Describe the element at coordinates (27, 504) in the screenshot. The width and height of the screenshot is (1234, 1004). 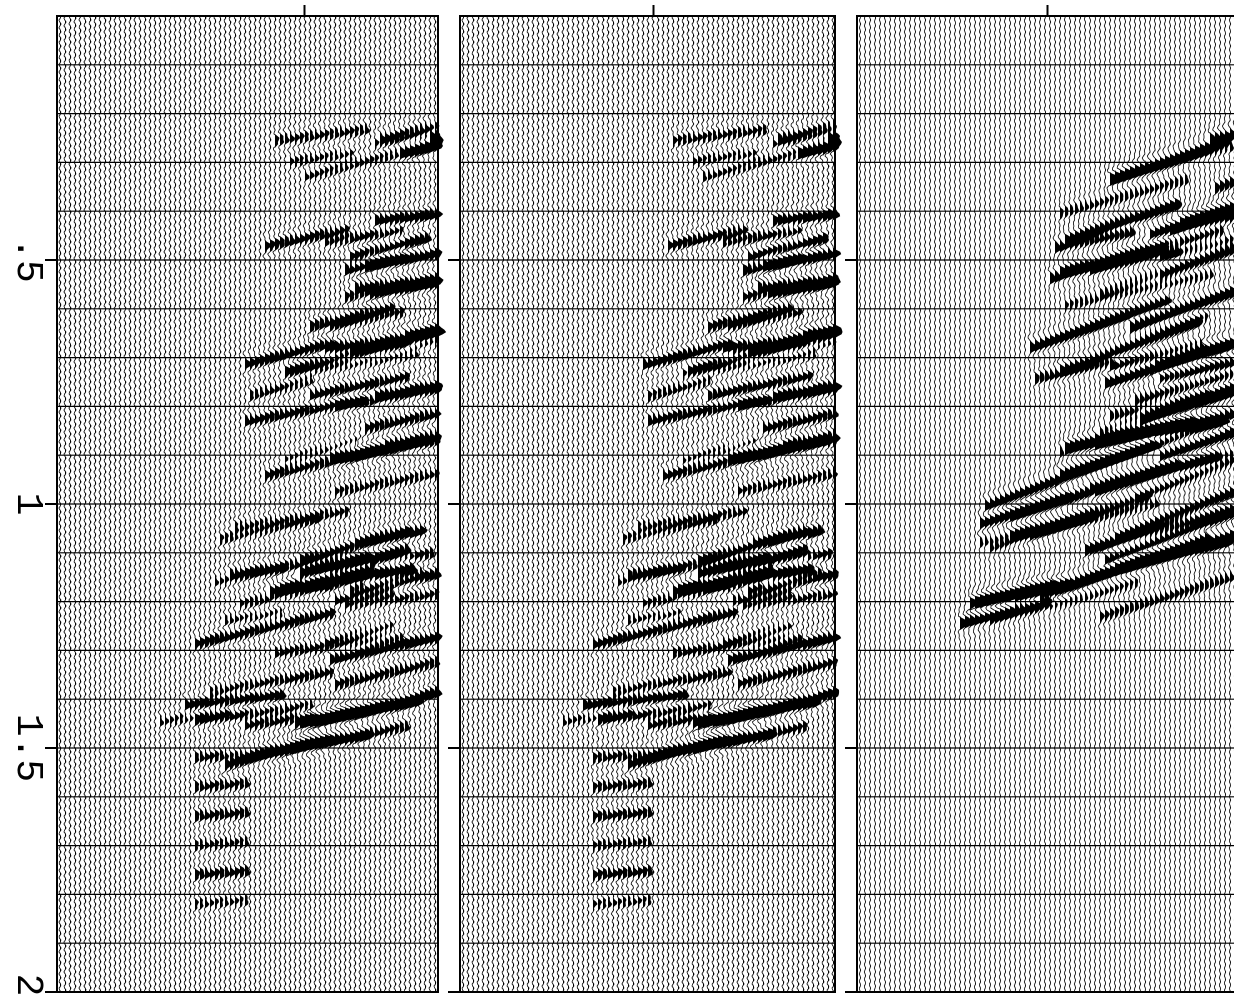
I see `y-tick-label: 1` at that location.